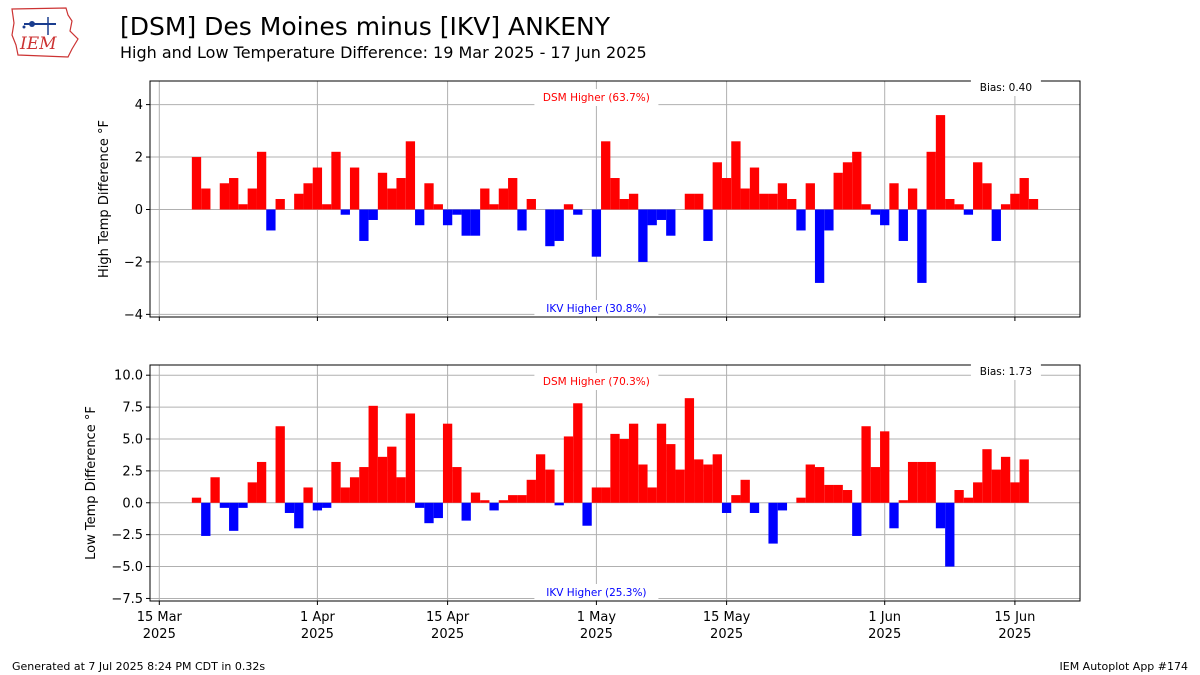 The width and height of the screenshot is (1200, 675). I want to click on y-tick-label: −4, so click(133, 315).